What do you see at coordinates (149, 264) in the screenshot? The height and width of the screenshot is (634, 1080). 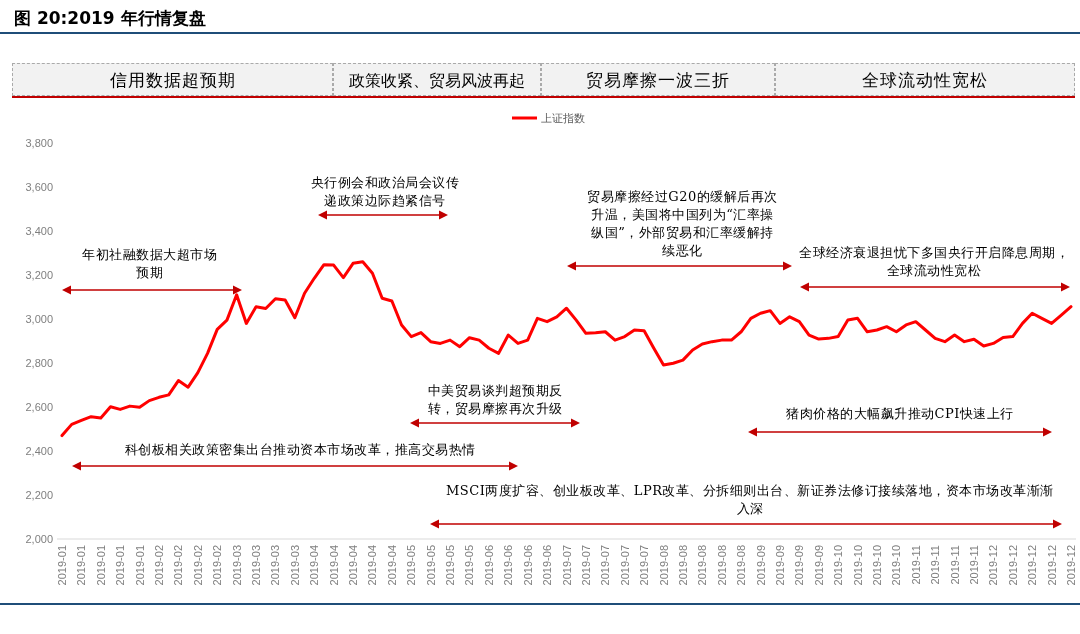 I see `annotation: 年初社融数据大超市场预期` at bounding box center [149, 264].